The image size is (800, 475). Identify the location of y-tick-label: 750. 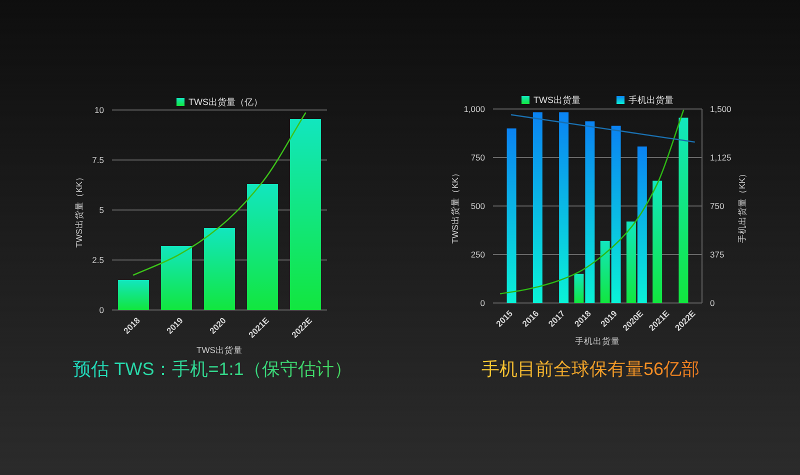
(478, 157).